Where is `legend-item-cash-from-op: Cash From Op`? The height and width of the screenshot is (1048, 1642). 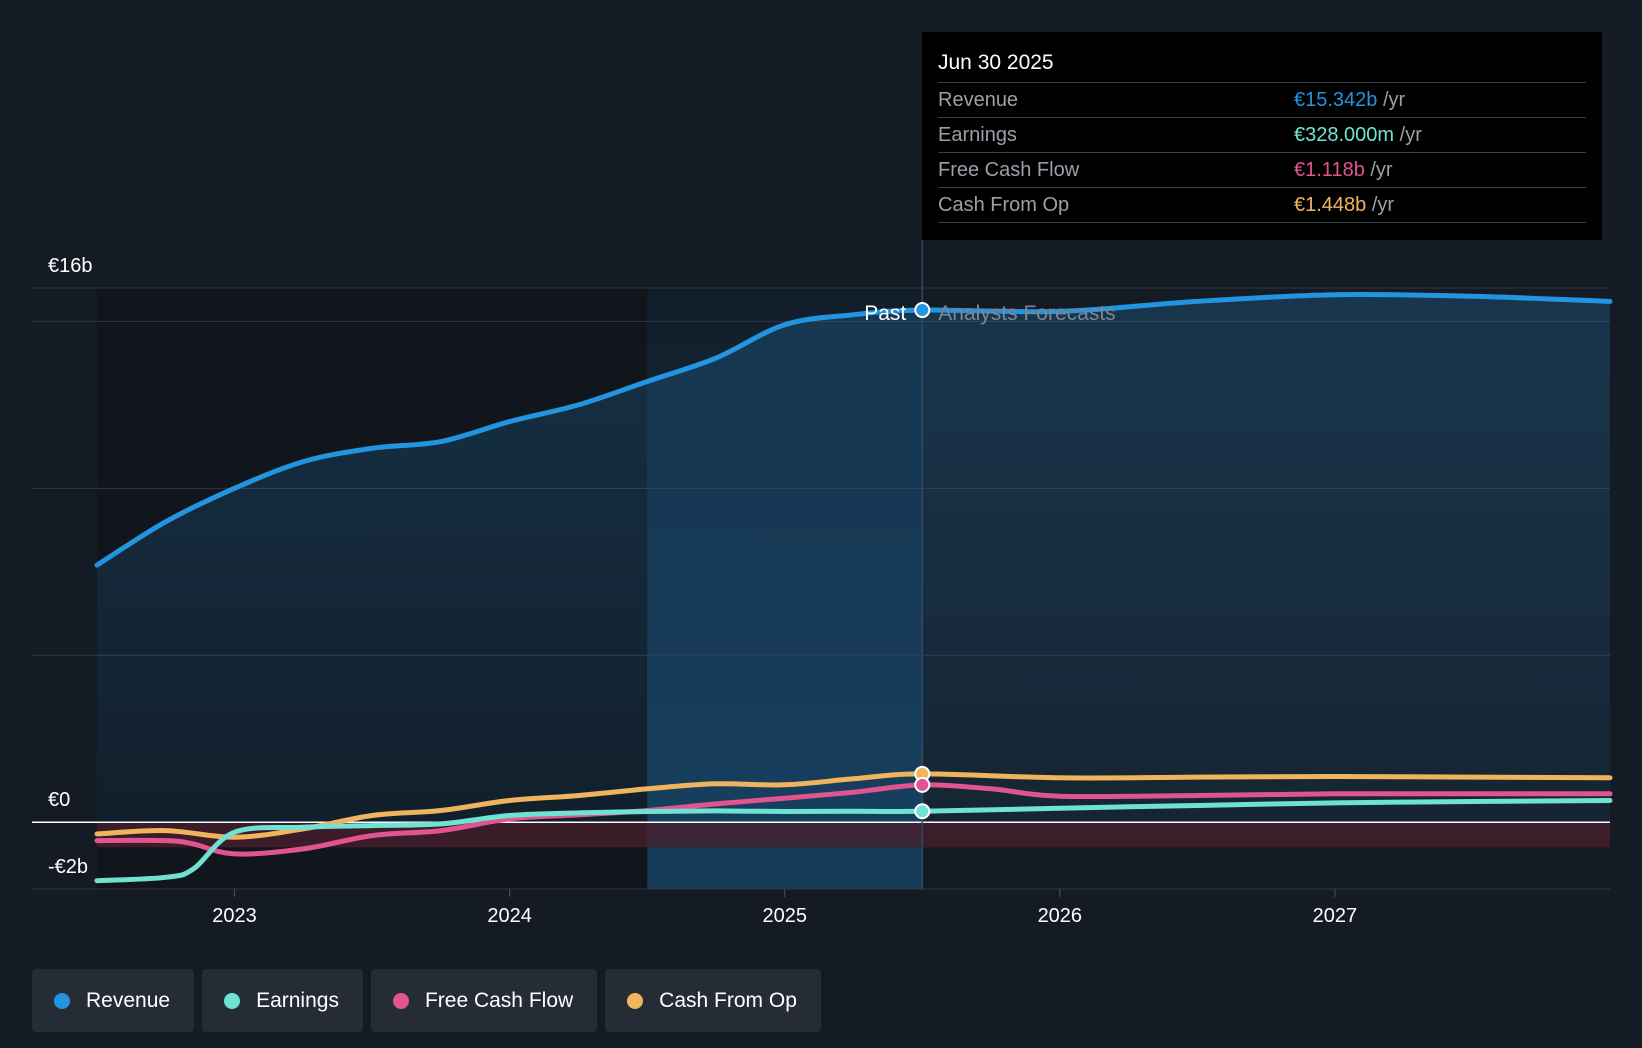
legend-item-cash-from-op: Cash From Op is located at coordinates (713, 1000).